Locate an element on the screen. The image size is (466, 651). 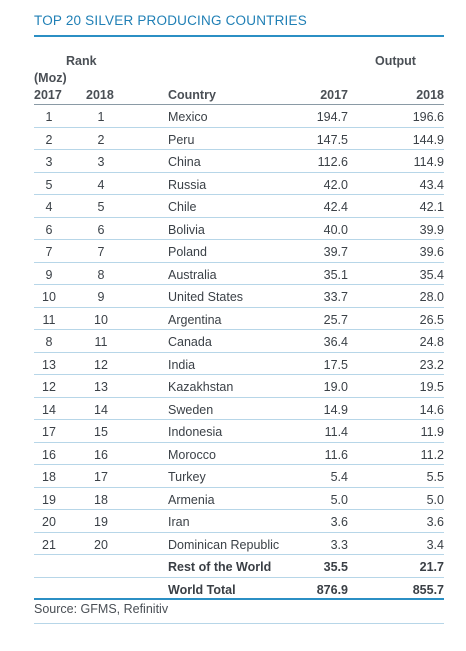
header-output-2018: 2018 is located at coordinates (430, 95).